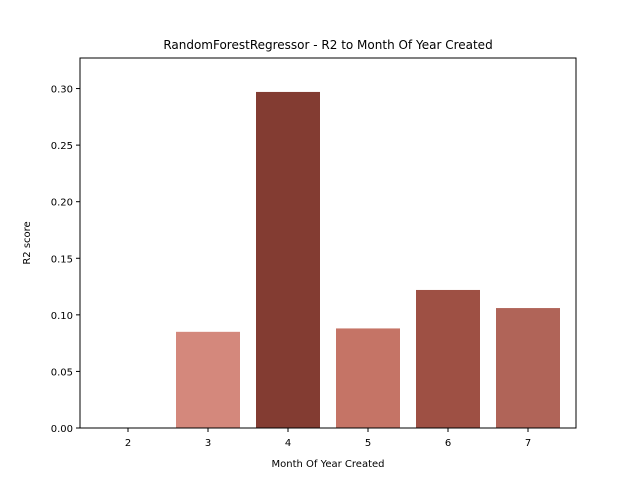 The width and height of the screenshot is (640, 480). Describe the element at coordinates (208, 443) in the screenshot. I see `x-tick-label: 3` at that location.